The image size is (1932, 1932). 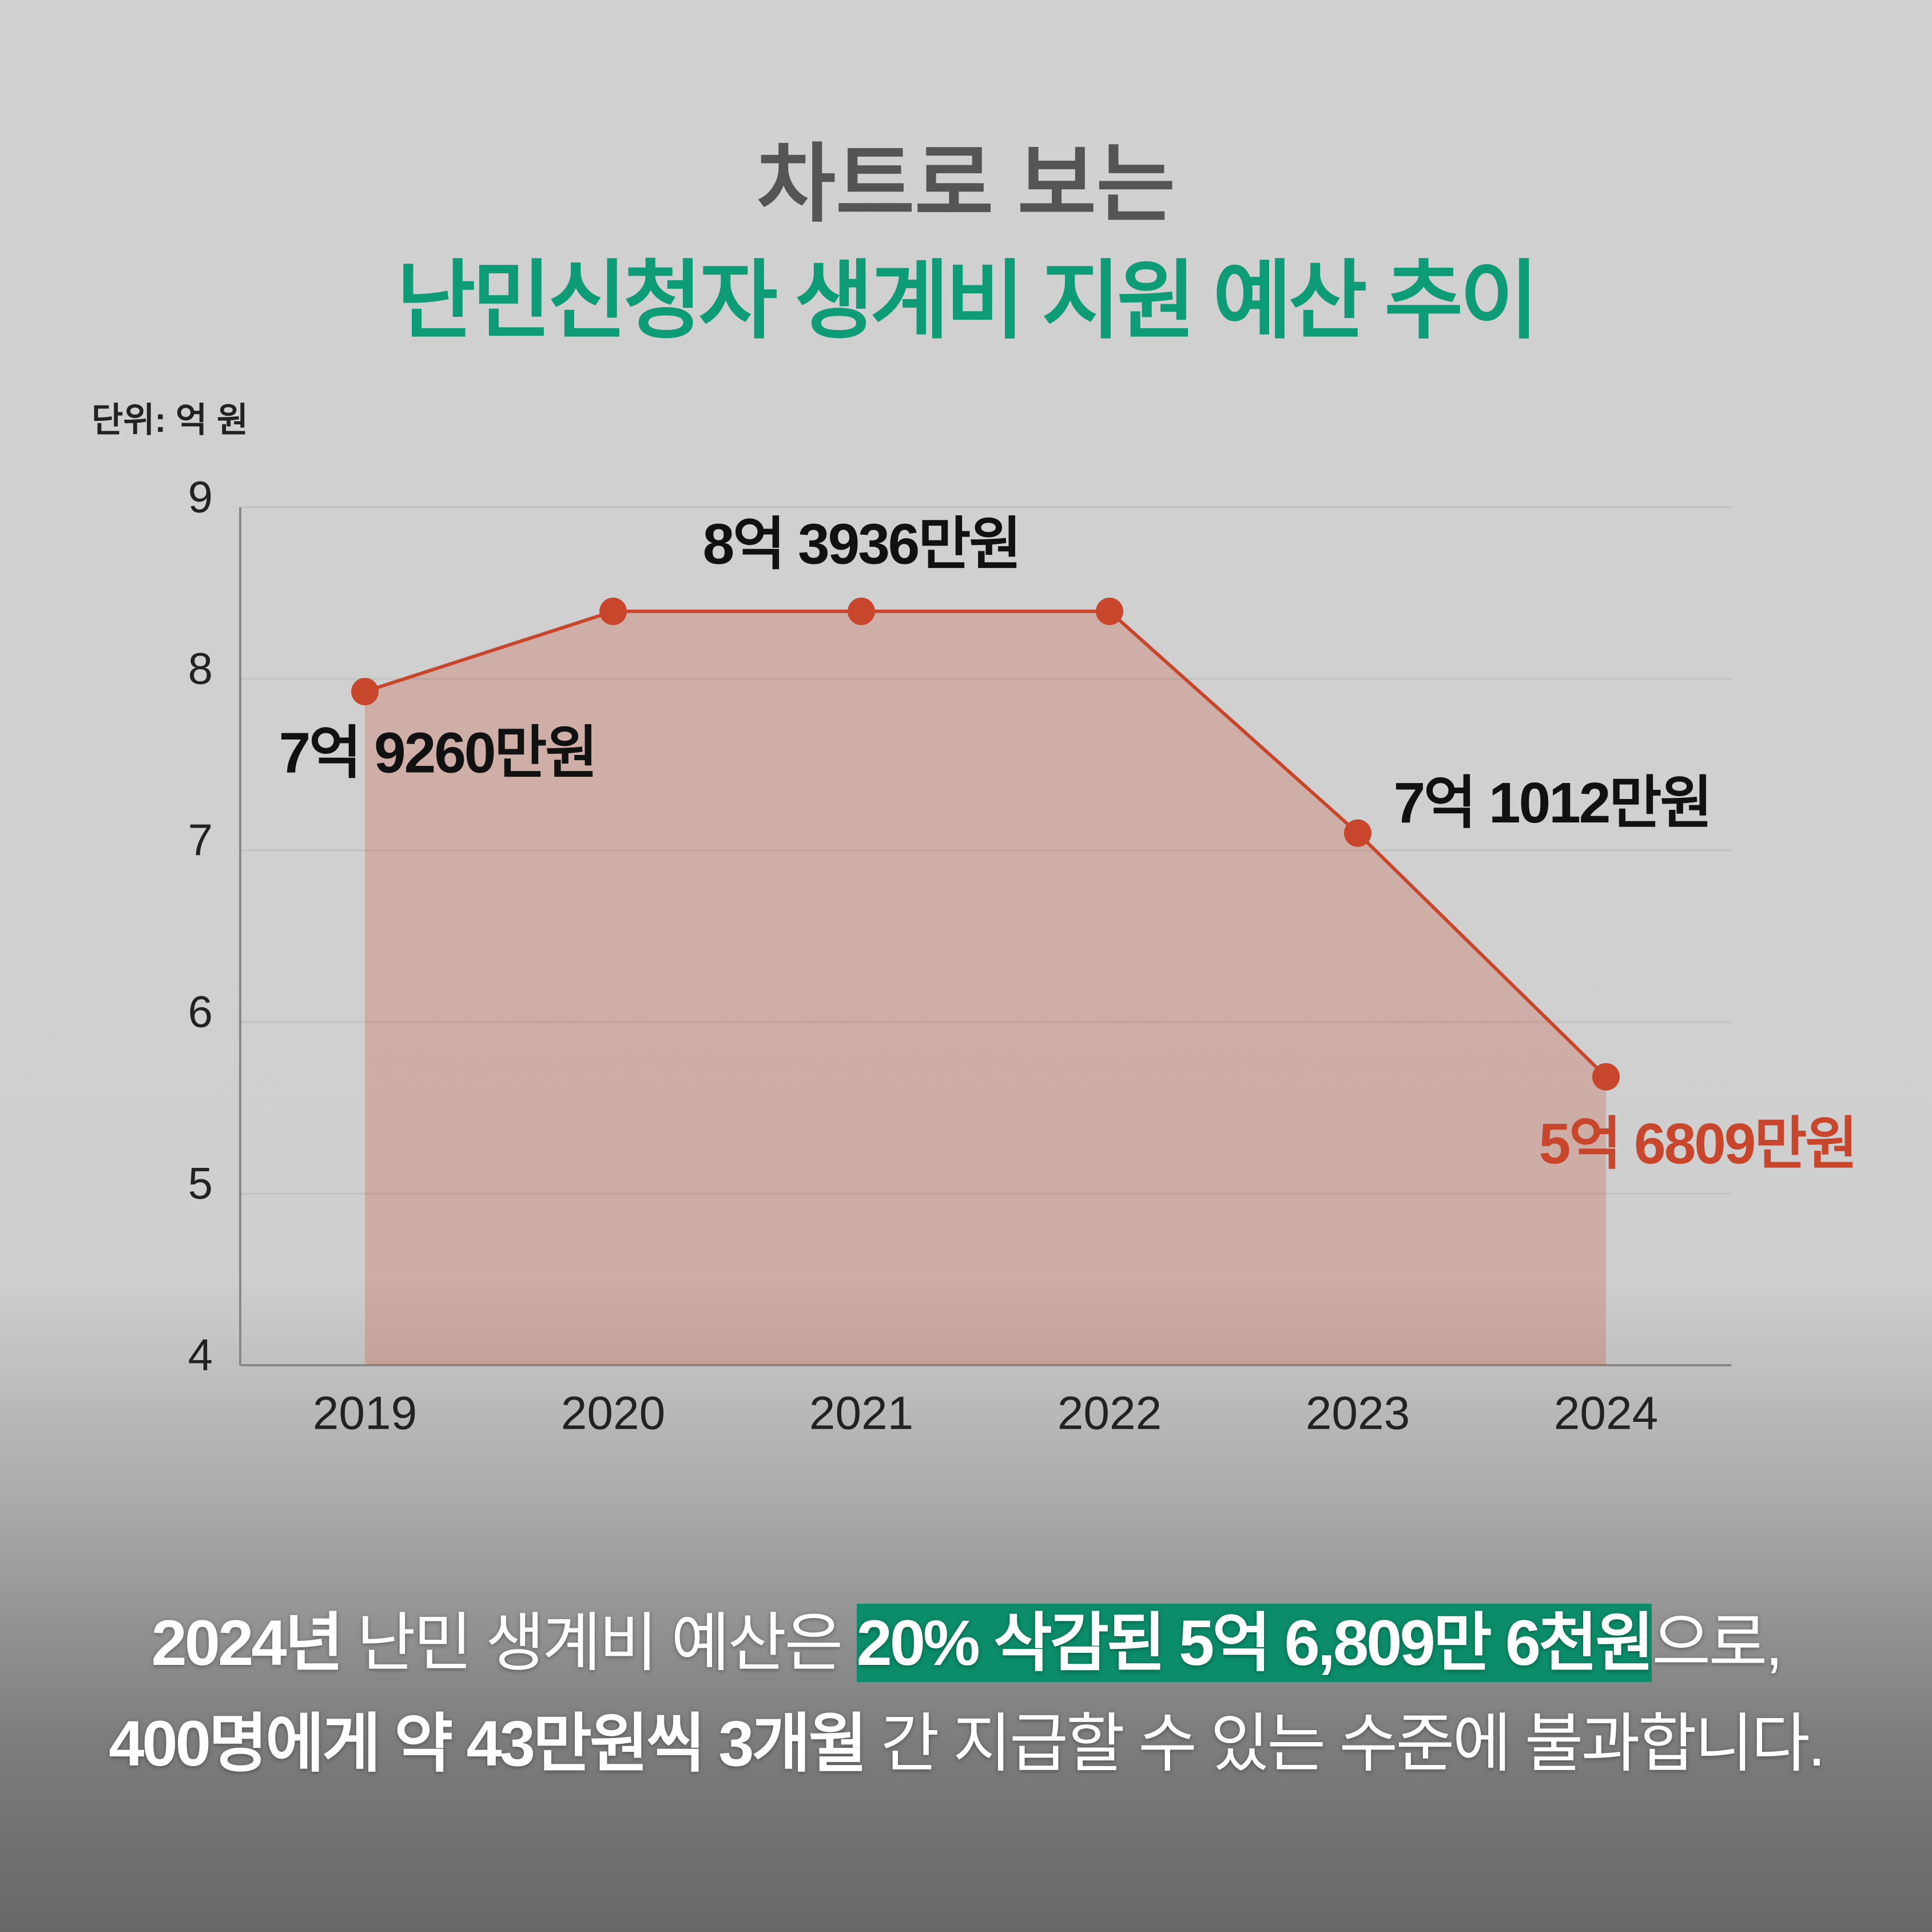 What do you see at coordinates (1717, 1643) in the screenshot?
I see `caption-text: 으로,` at bounding box center [1717, 1643].